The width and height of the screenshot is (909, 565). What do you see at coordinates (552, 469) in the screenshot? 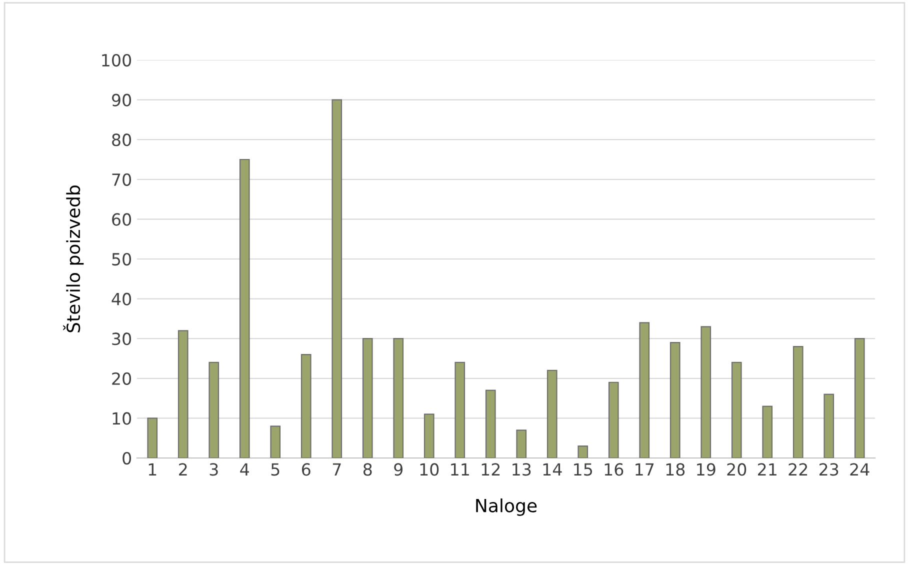
I see `x-tick-label: 14` at bounding box center [552, 469].